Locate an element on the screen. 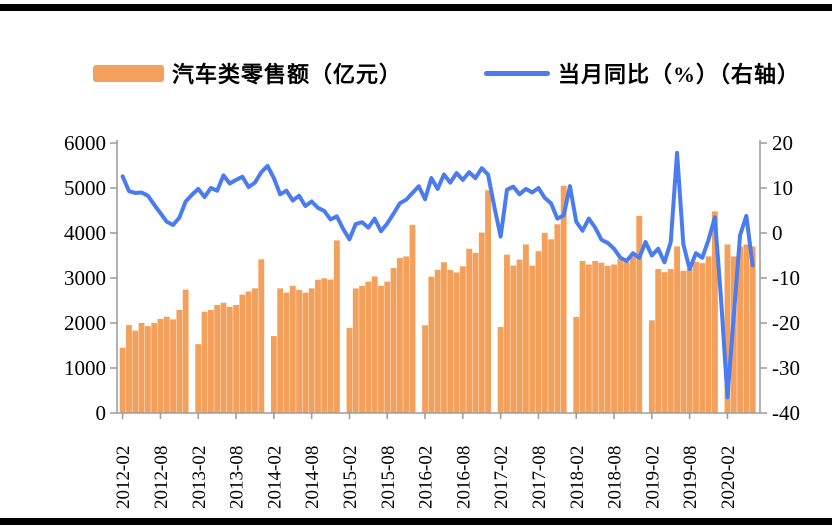 The image size is (832, 528). top-frame-border is located at coordinates (416, 7).